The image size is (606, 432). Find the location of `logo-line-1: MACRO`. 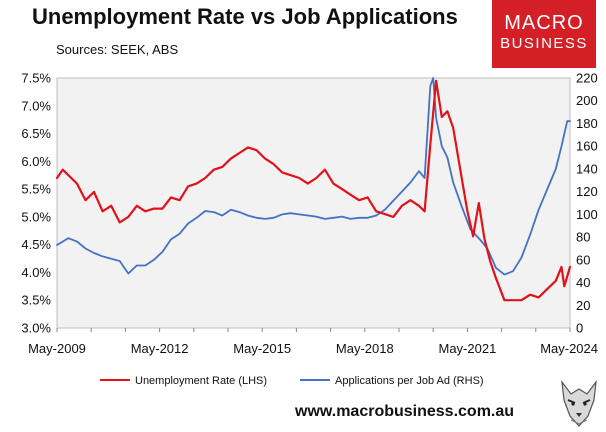

logo-line-1: MACRO is located at coordinates (544, 23).